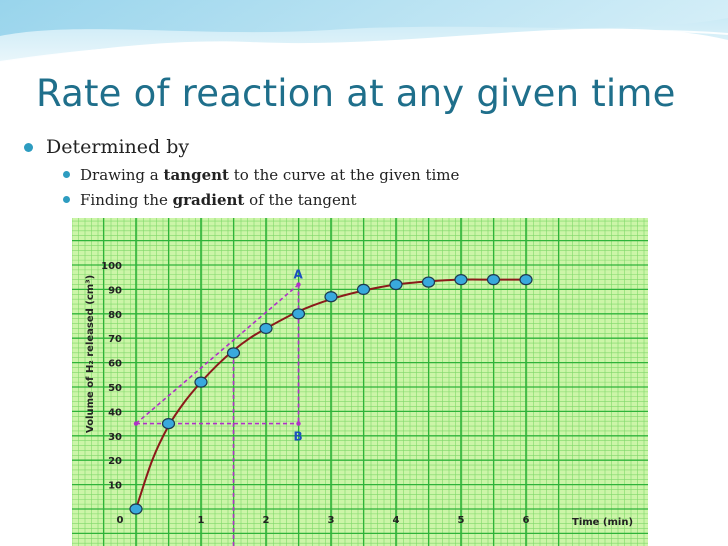  What do you see at coordinates (461, 520) in the screenshot?
I see `x-tick-label: 5` at bounding box center [461, 520].